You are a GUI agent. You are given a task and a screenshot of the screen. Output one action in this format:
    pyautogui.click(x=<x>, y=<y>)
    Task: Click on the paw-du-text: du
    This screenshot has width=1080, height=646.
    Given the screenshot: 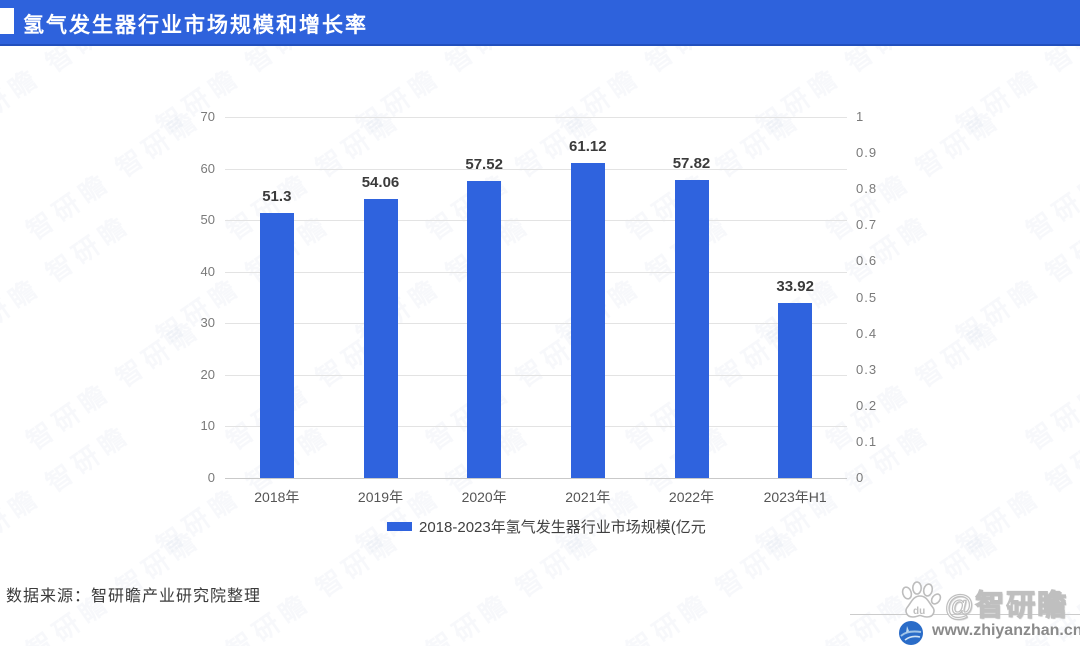 What is the action you would take?
    pyautogui.click(x=919, y=611)
    